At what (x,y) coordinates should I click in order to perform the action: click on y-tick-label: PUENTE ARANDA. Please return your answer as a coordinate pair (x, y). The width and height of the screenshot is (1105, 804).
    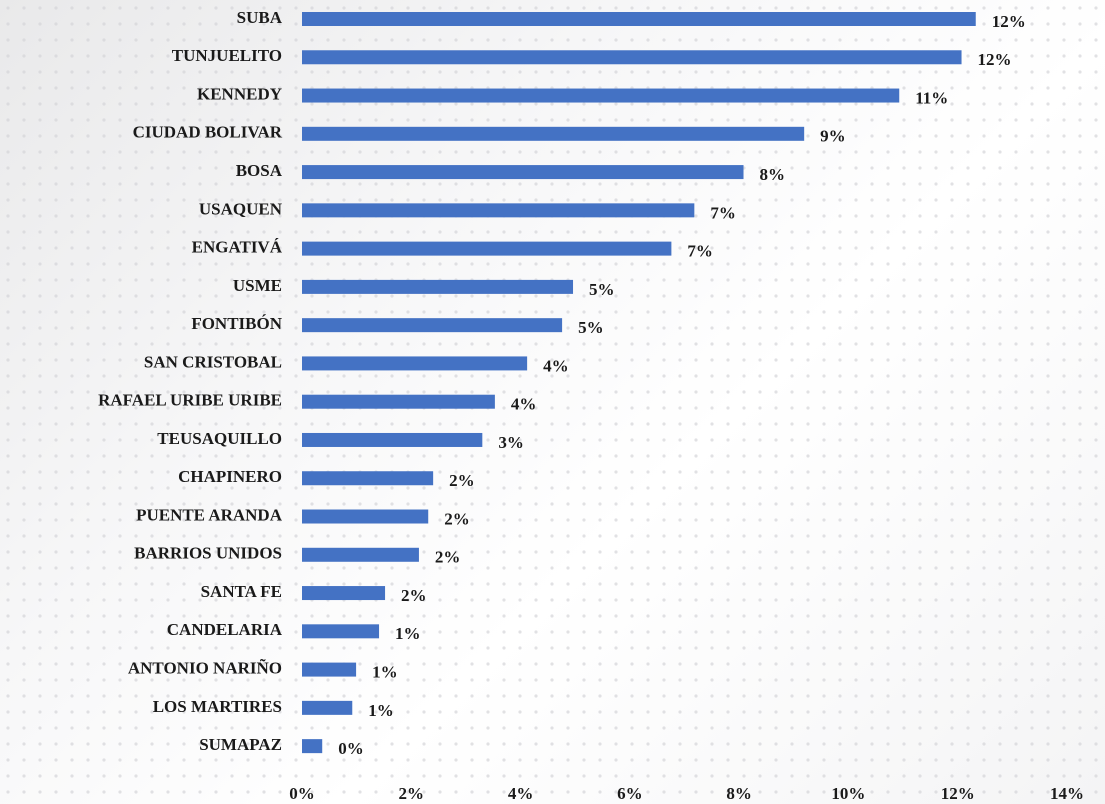
    Looking at the image, I should click on (209, 514).